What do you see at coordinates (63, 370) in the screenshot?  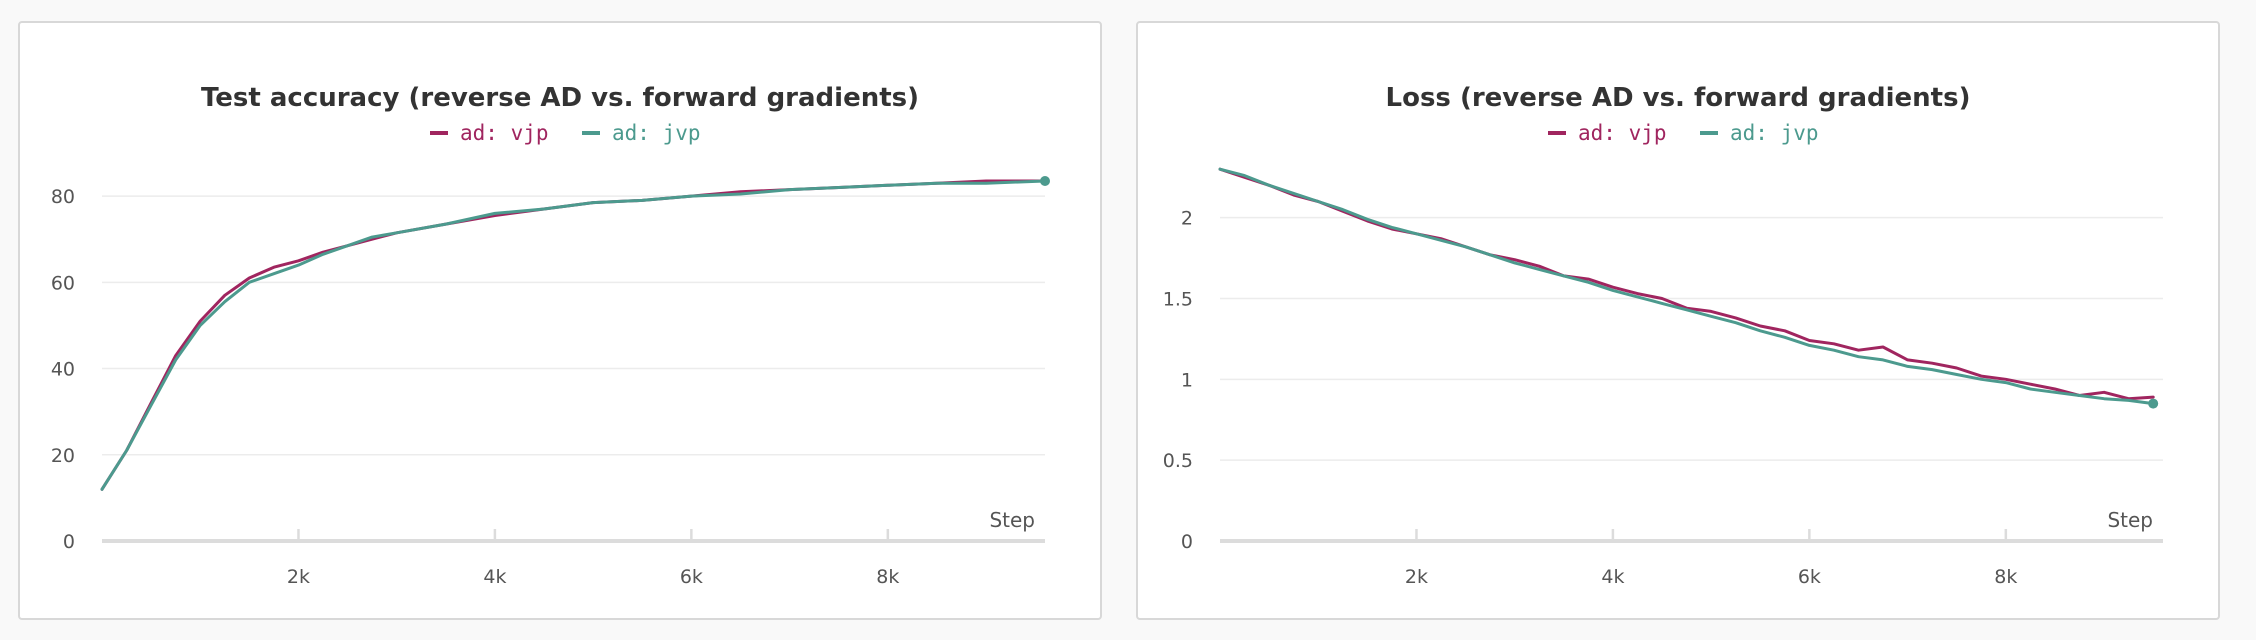 I see `y-tick-label: 40` at bounding box center [63, 370].